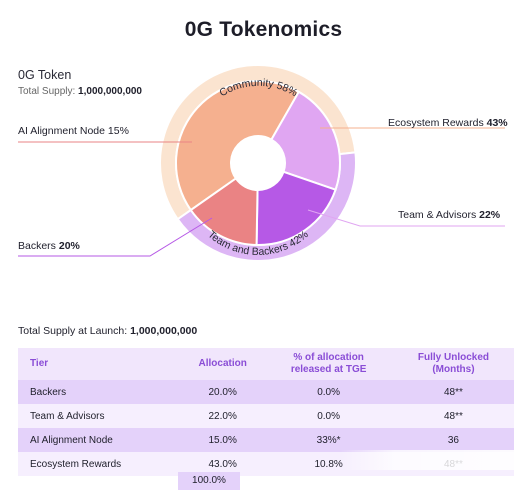  I want to click on total-supply: Total Supply: 1,000,000,000, so click(80, 91).